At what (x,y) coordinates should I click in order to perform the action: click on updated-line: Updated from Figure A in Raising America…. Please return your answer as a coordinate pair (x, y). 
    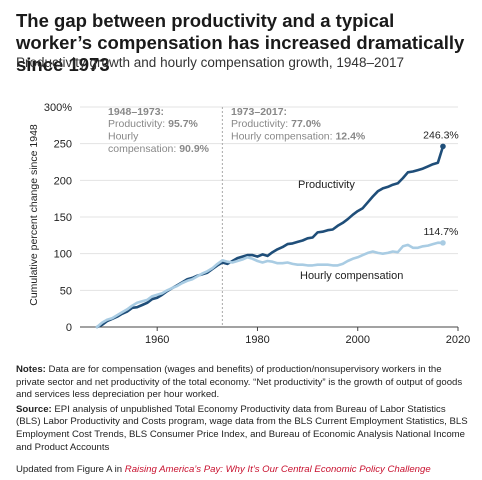
    Looking at the image, I should click on (246, 469).